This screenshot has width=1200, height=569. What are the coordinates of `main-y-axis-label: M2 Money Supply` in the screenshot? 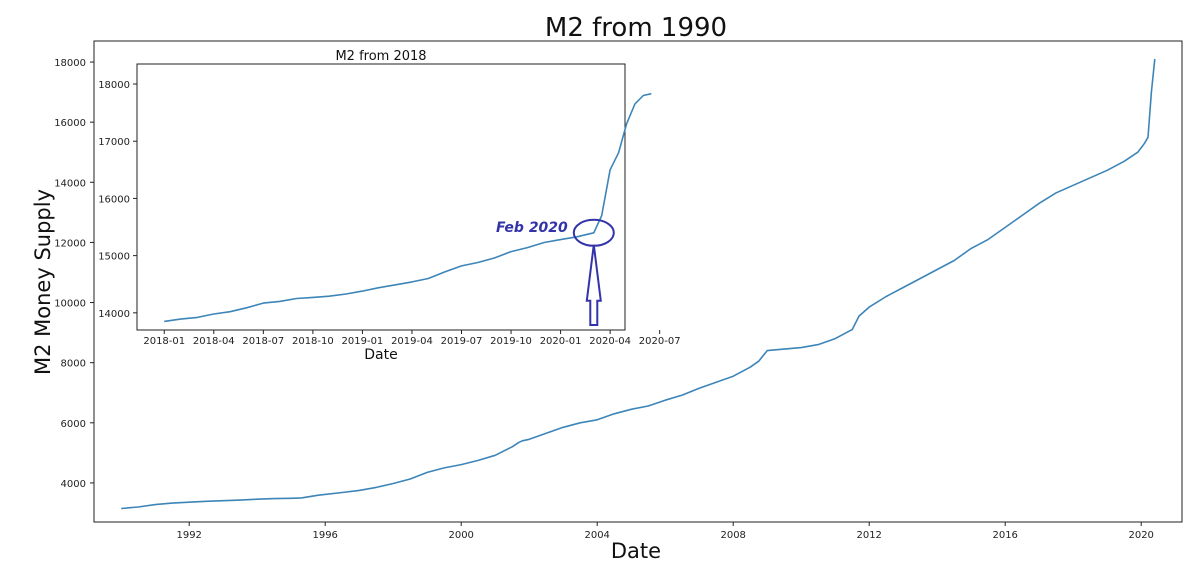 It's located at (43, 282).